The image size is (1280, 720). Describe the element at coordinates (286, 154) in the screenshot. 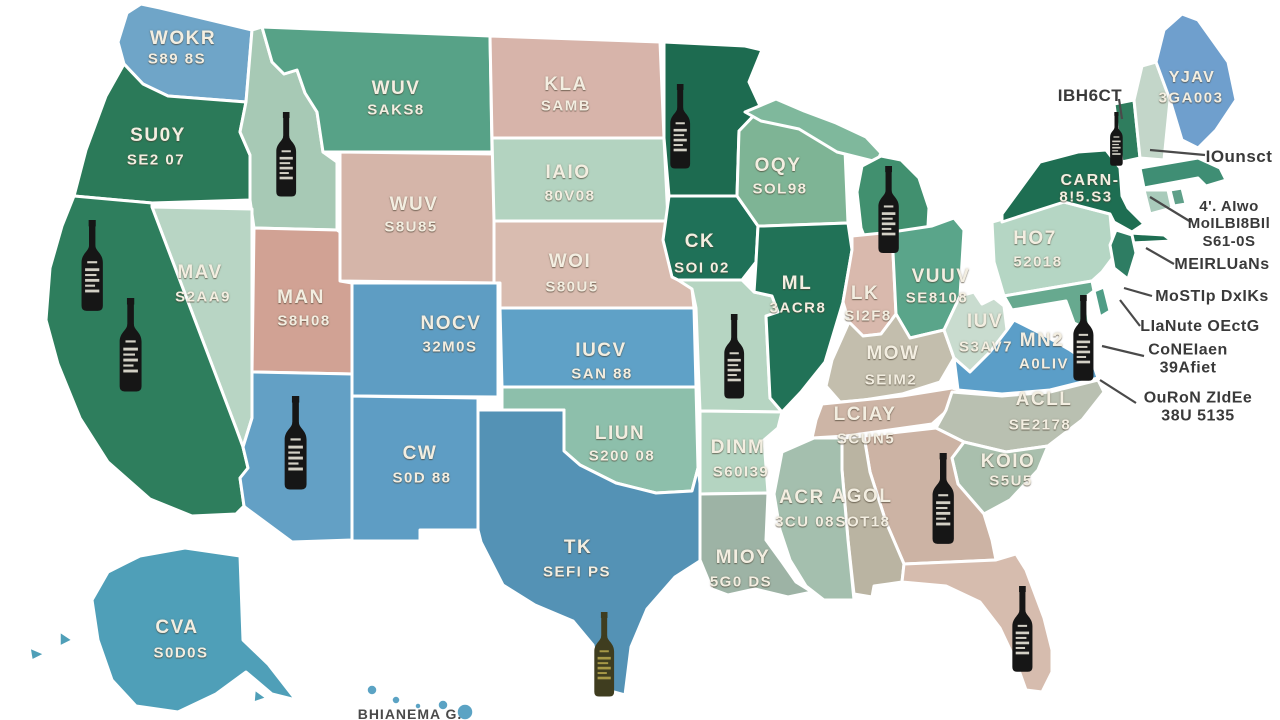

I see `wine-bottle-icon-id` at that location.